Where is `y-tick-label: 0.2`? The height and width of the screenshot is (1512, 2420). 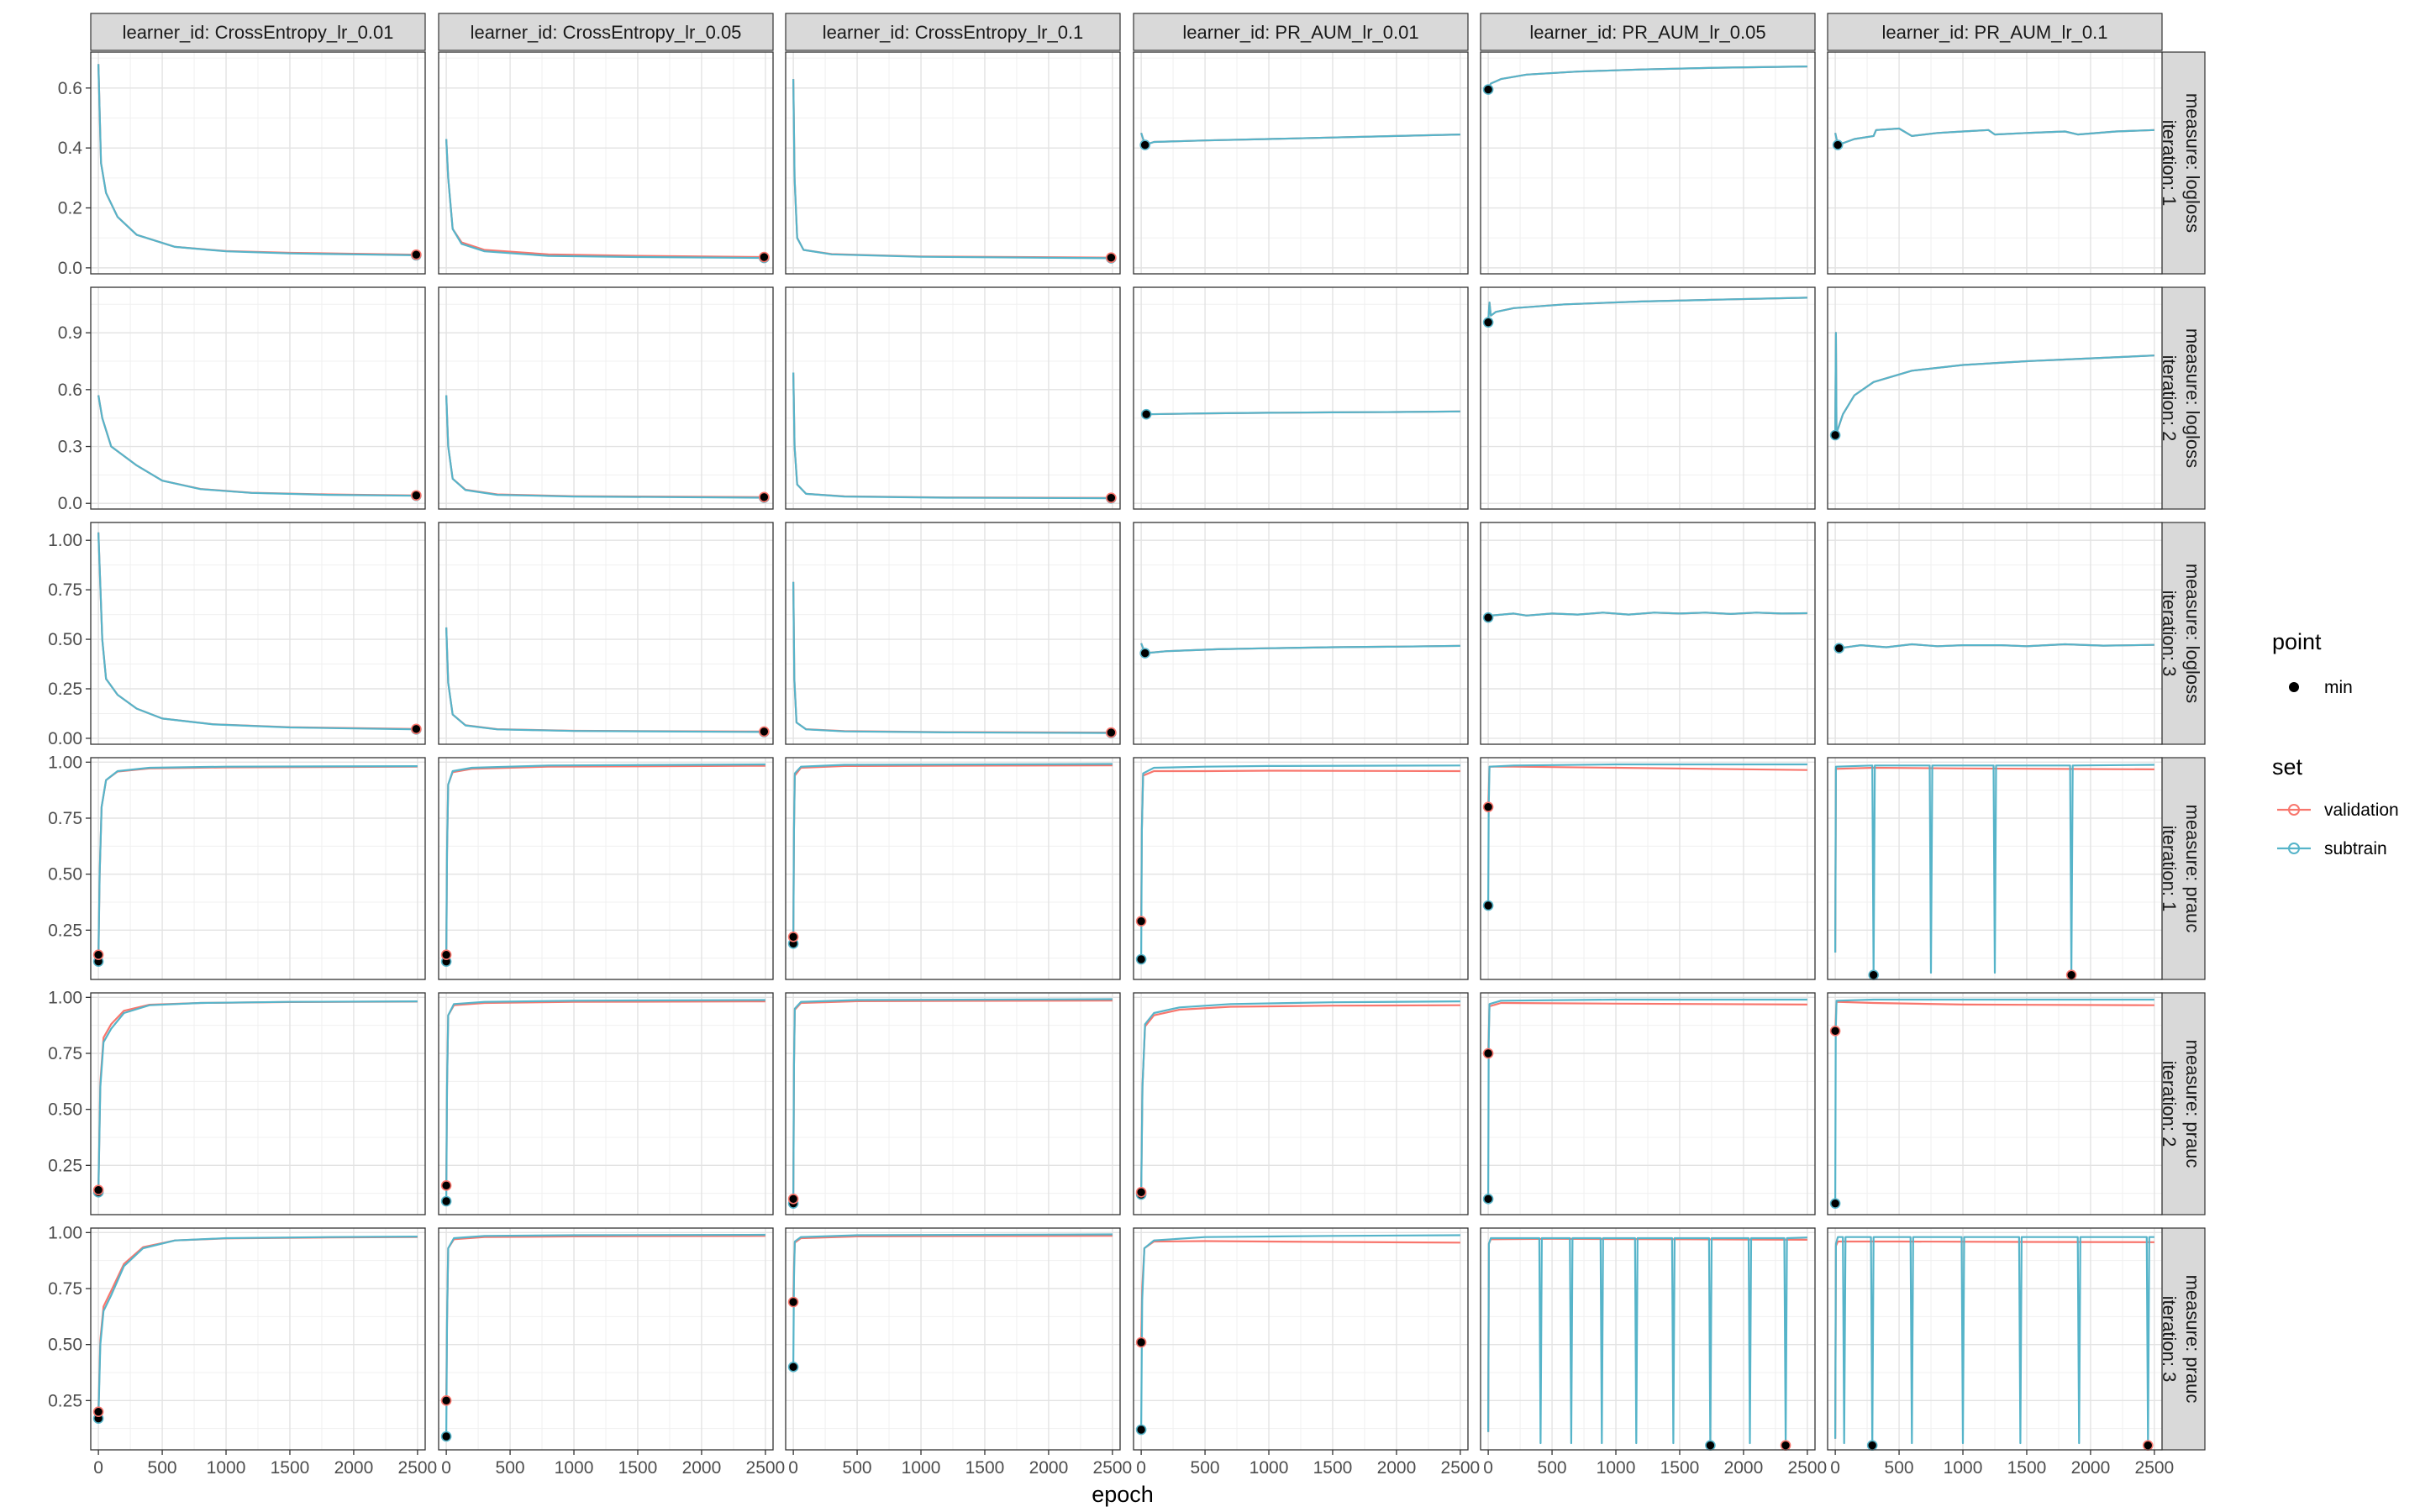 y-tick-label: 0.2 is located at coordinates (70, 208).